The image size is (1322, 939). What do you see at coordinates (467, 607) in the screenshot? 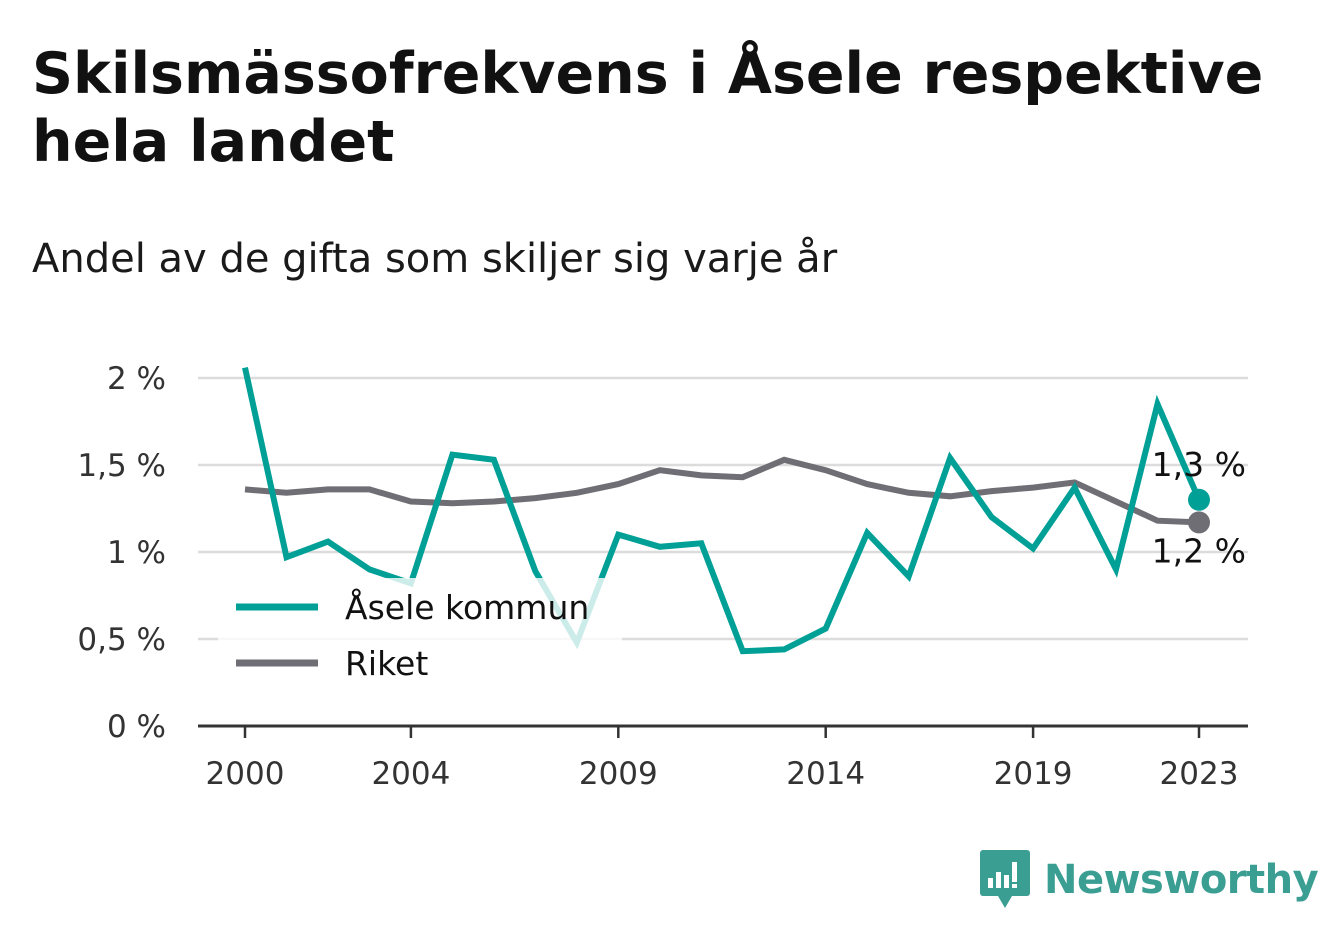
I see `legend-label: Åsele kommun` at bounding box center [467, 607].